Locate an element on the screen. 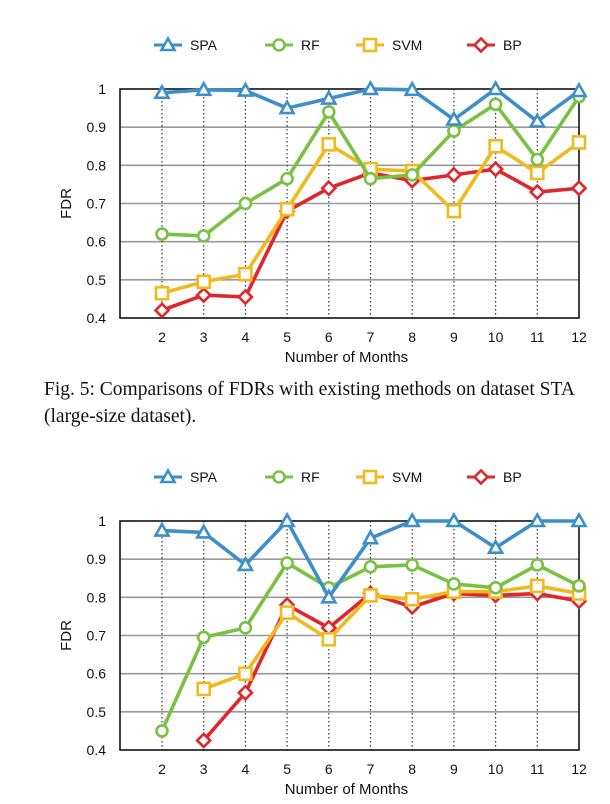 This screenshot has width=610, height=804. series-bp is located at coordinates (370, 239).